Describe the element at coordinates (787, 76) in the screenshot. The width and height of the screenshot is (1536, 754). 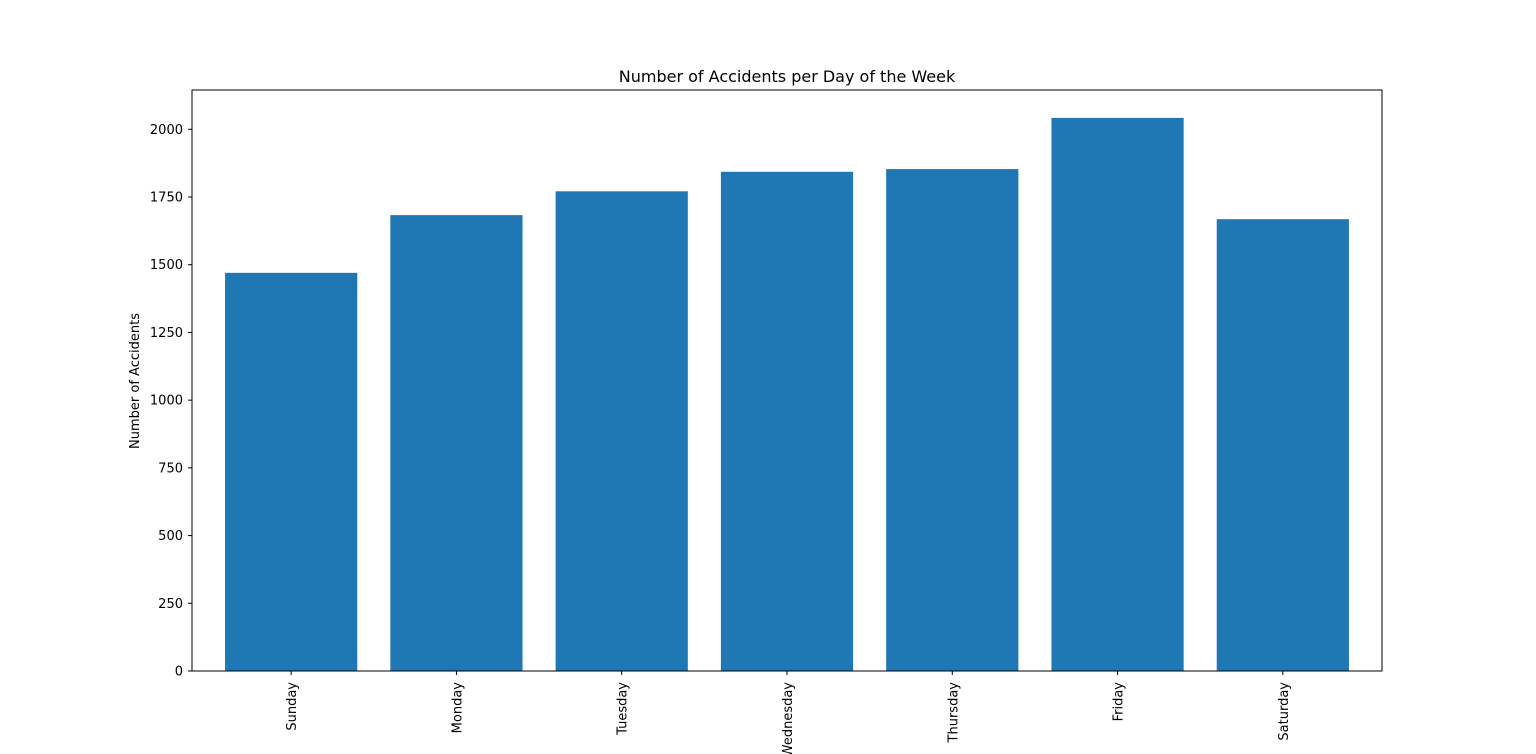
I see `chart-title: Number of Accidents per Day of the Week` at that location.